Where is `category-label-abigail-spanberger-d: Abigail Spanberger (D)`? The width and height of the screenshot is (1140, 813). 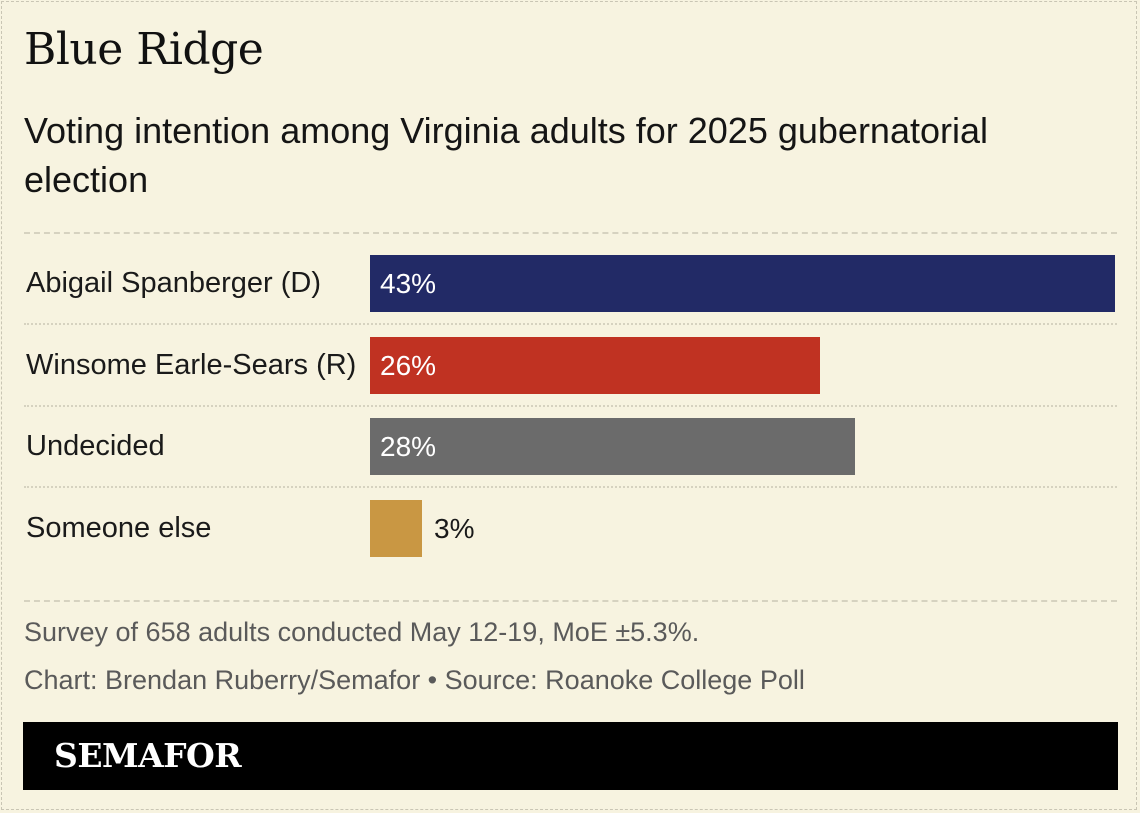 category-label-abigail-spanberger-d: Abigail Spanberger (D) is located at coordinates (173, 283).